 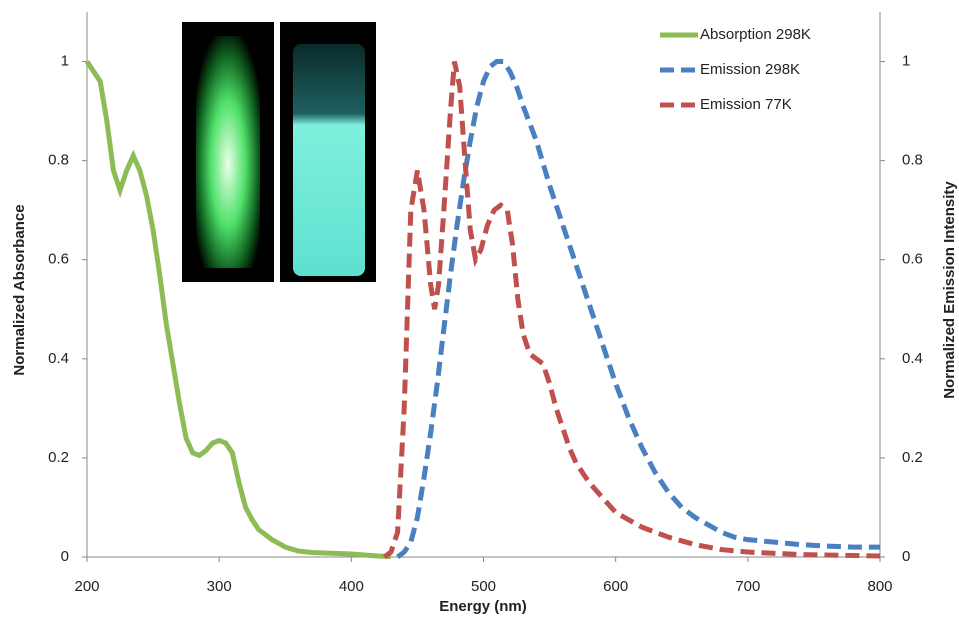 What do you see at coordinates (58, 358) in the screenshot?
I see `y-tick-label: 0.4` at bounding box center [58, 358].